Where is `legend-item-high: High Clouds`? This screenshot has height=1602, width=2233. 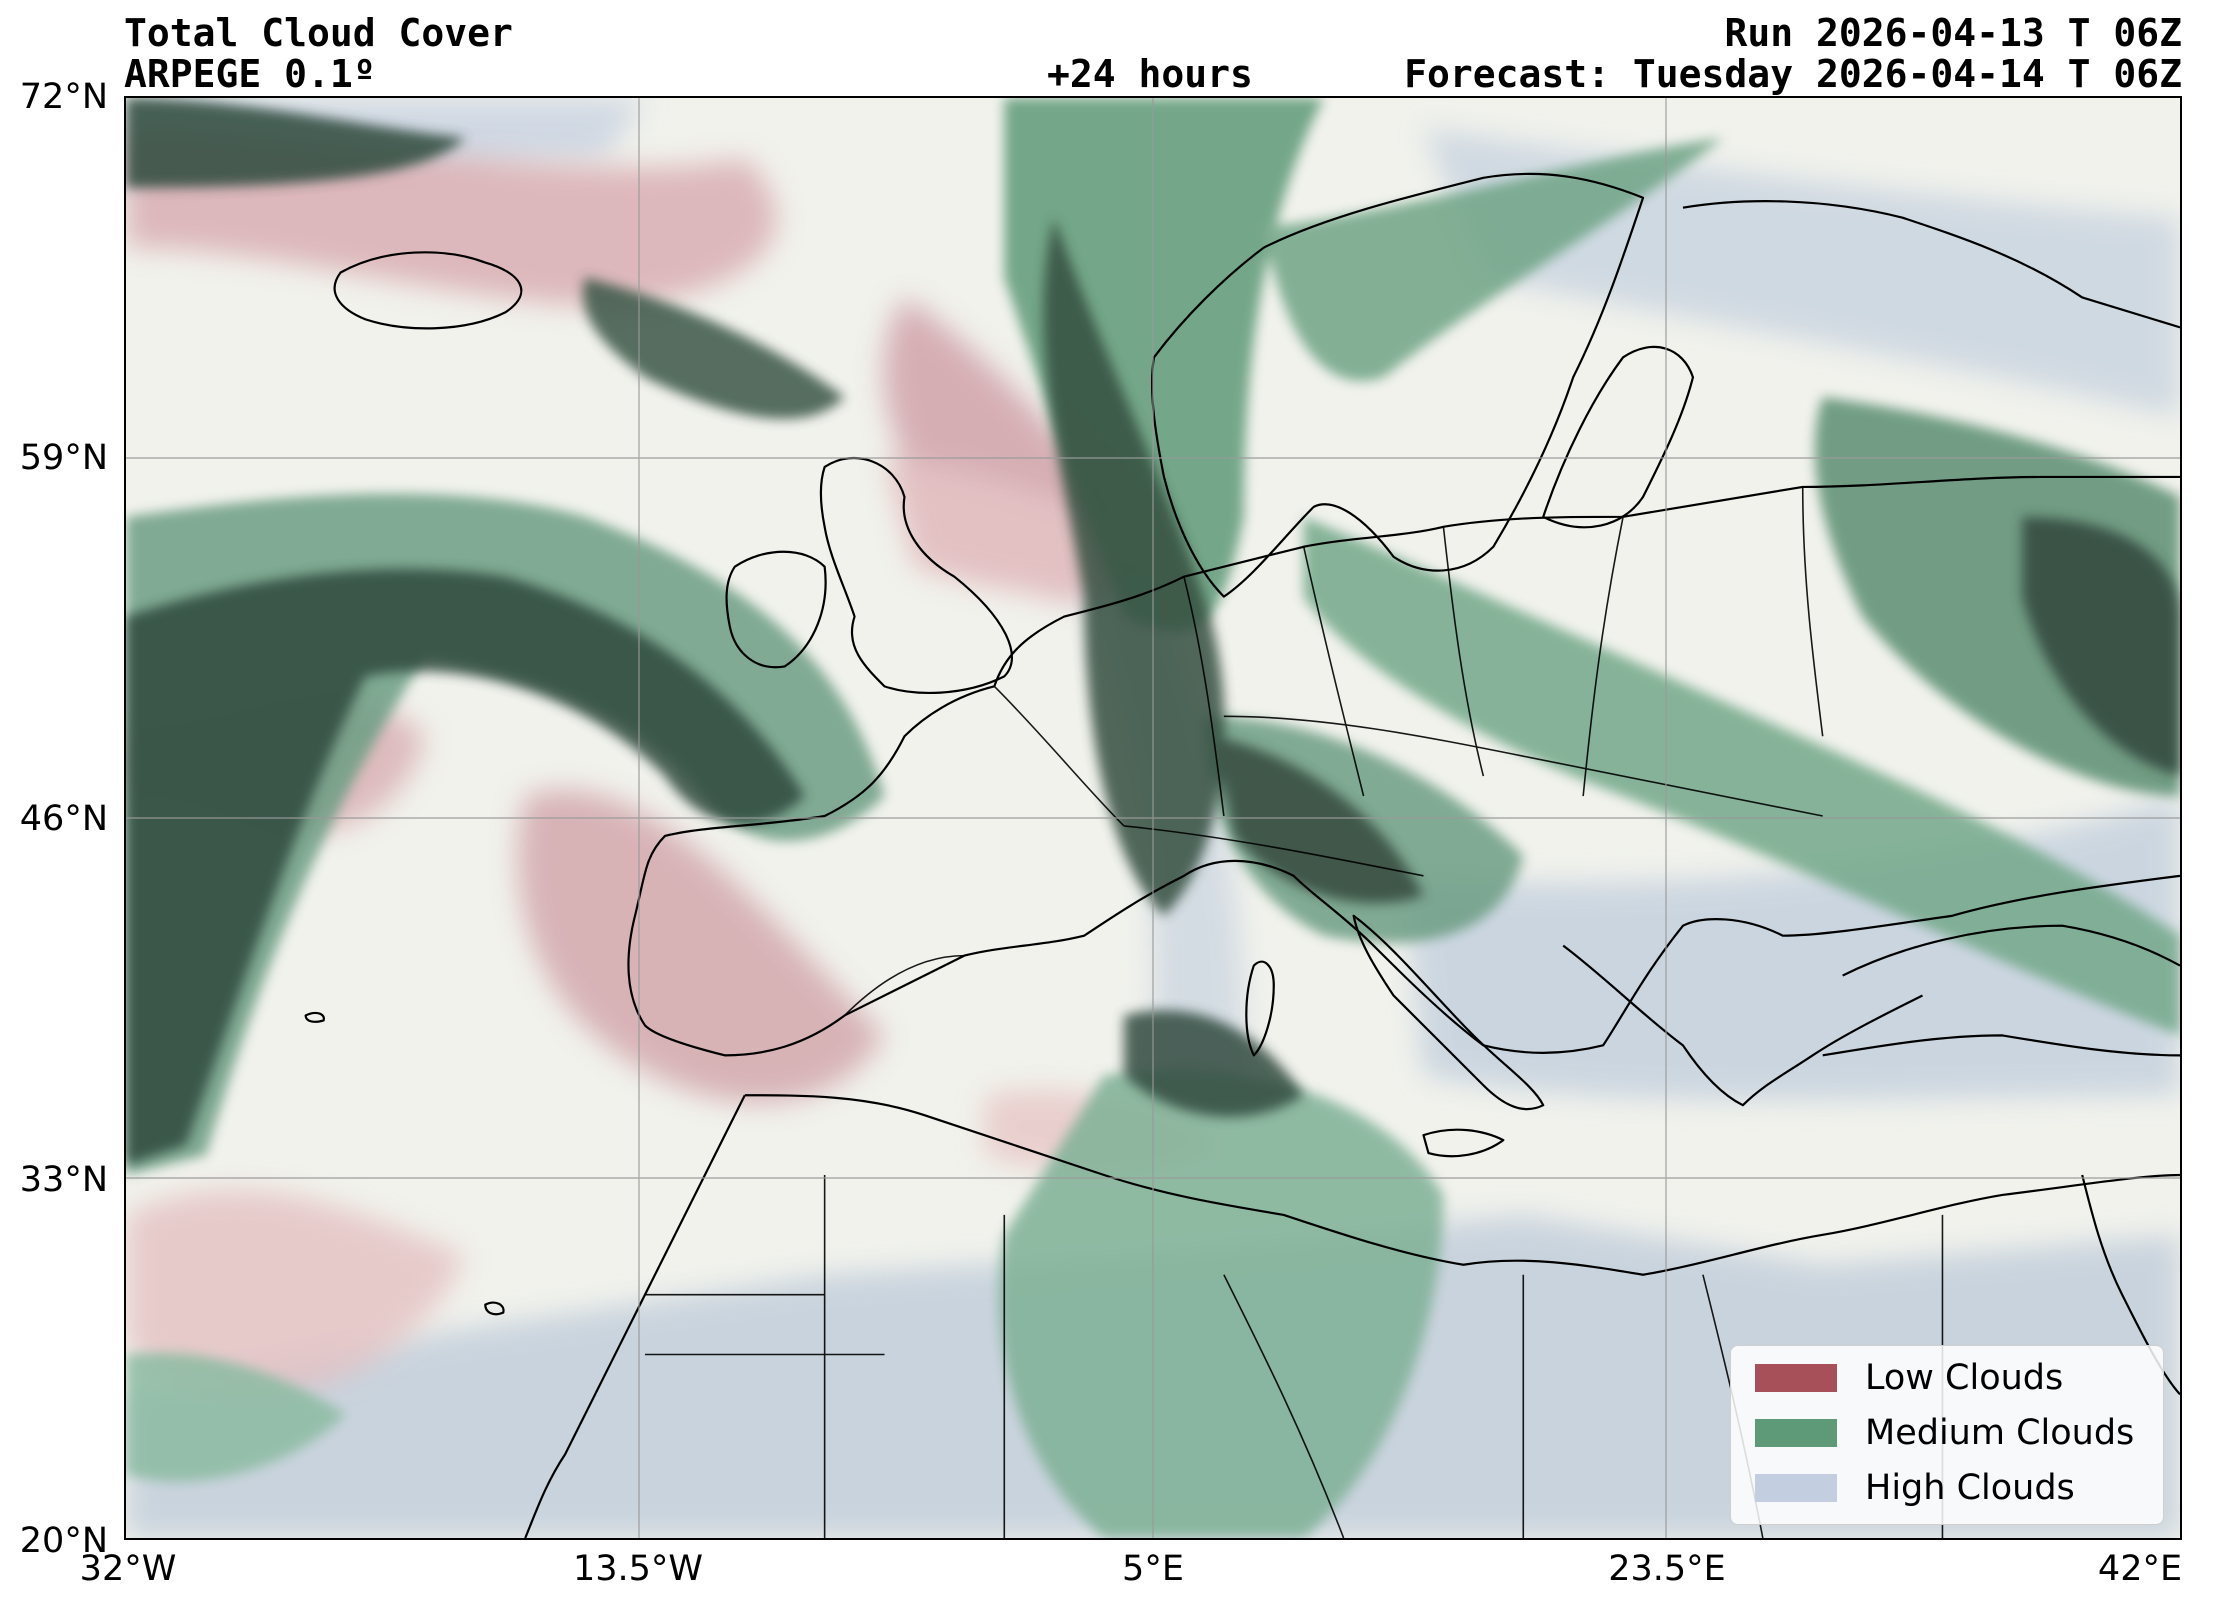
legend-item-high: High Clouds is located at coordinates (1915, 1488).